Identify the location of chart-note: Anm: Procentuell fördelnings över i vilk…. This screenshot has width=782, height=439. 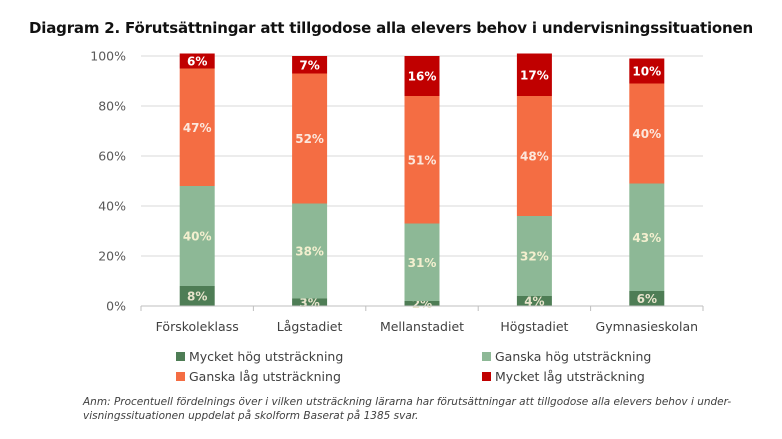
(408, 409).